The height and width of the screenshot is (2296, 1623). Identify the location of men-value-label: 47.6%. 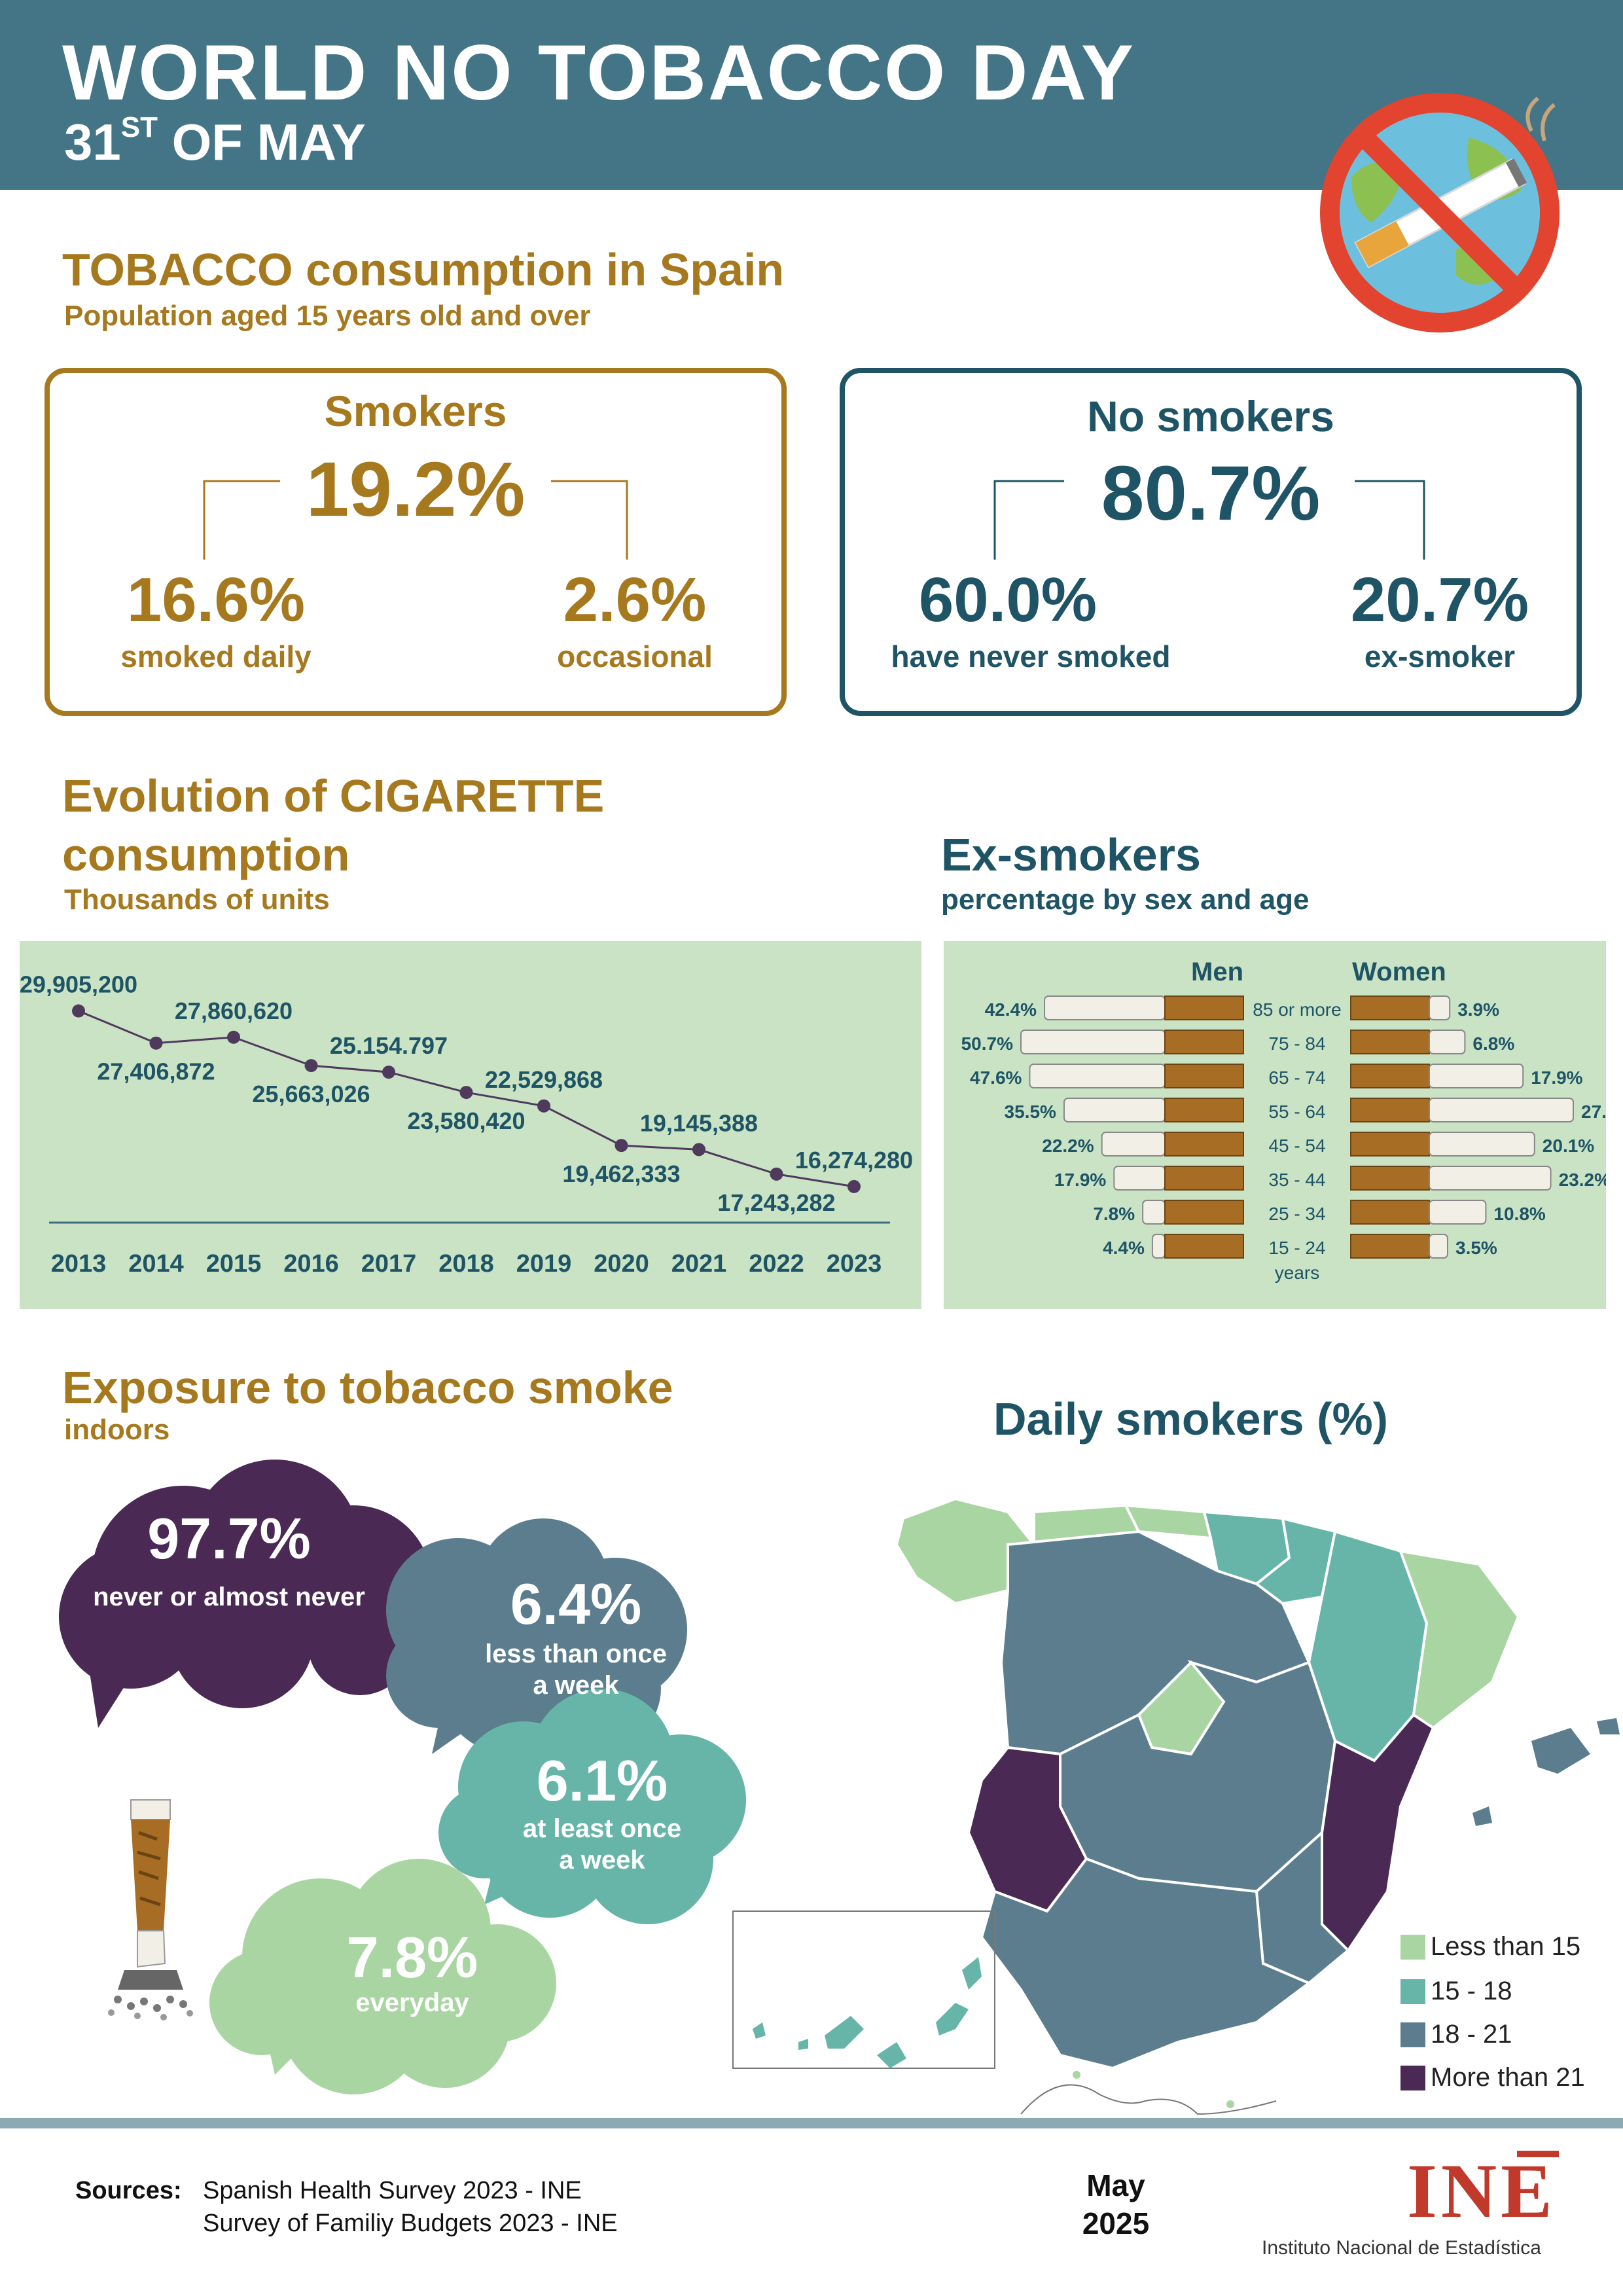
(996, 1077).